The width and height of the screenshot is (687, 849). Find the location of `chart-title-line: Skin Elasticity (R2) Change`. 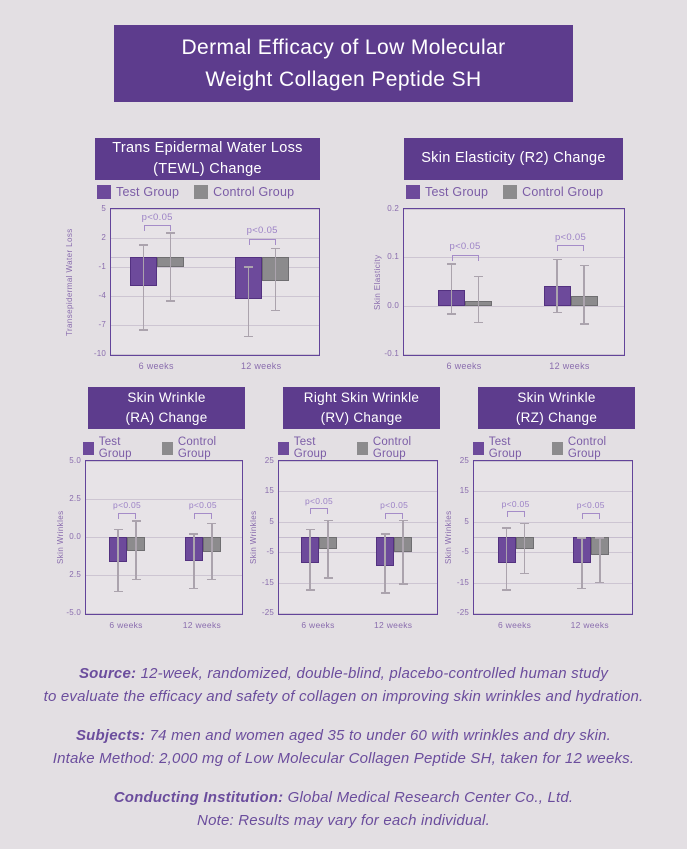

chart-title-line: Skin Elasticity (R2) Change is located at coordinates (513, 158).